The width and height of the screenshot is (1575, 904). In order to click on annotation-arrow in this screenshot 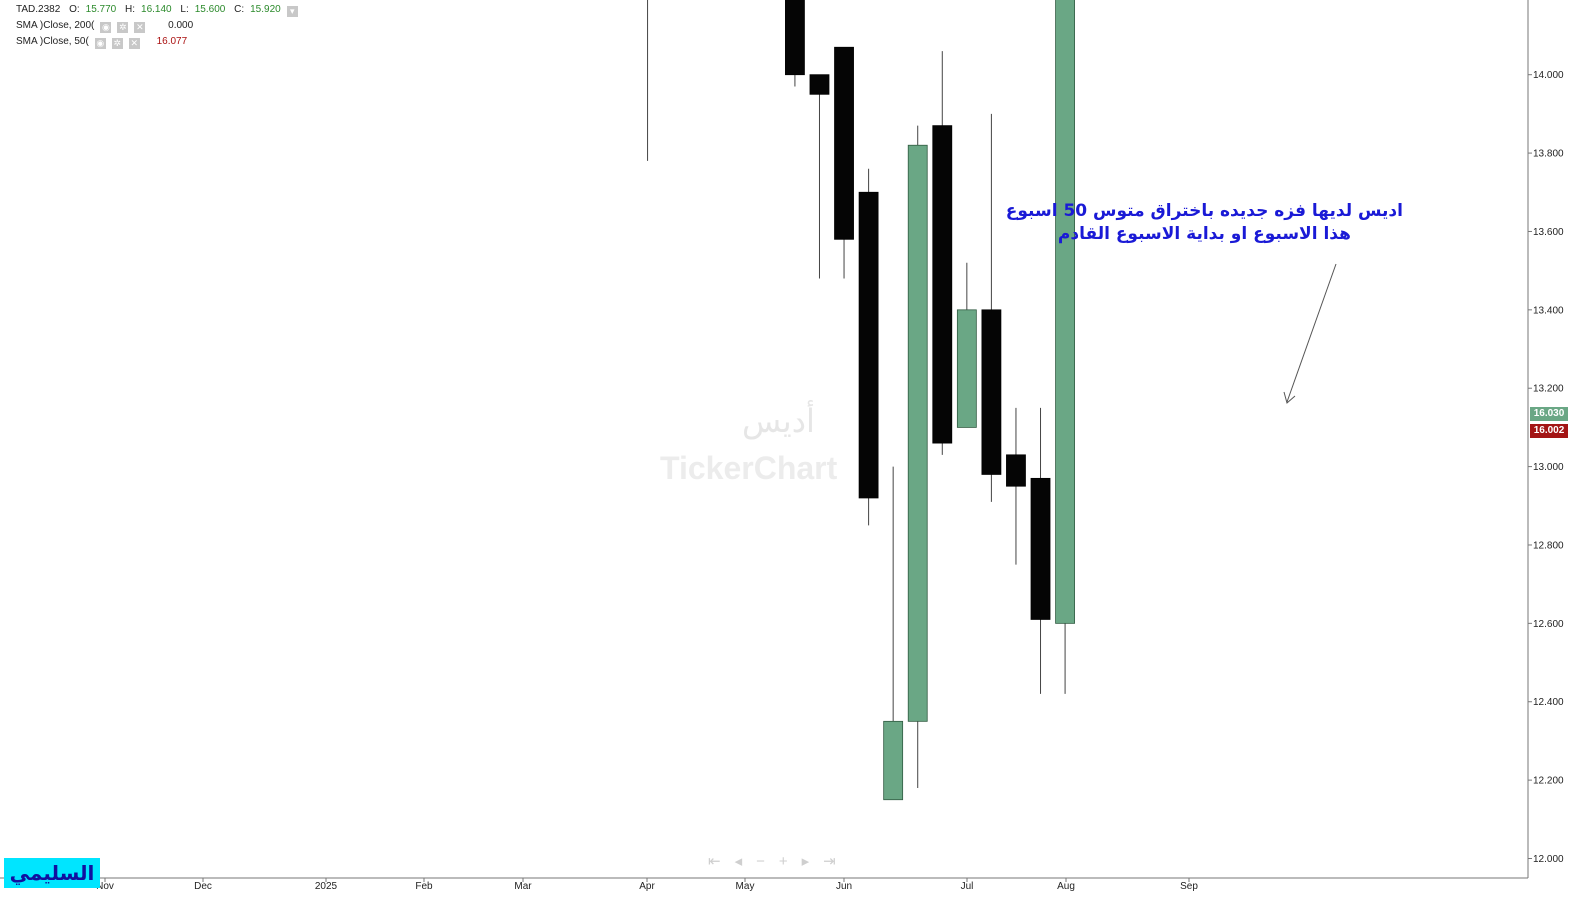, I will do `click(1310, 333)`.